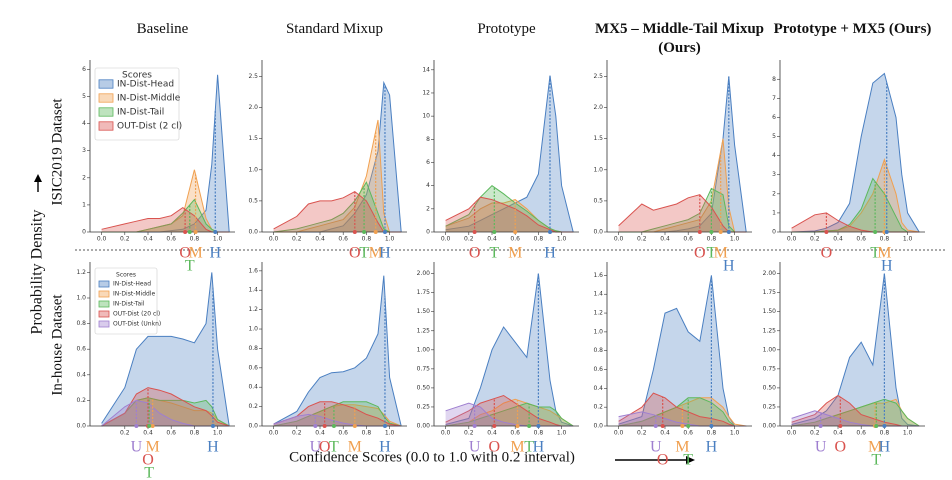  Describe the element at coordinates (84, 150) in the screenshot. I see `y-tick-label: 3` at that location.